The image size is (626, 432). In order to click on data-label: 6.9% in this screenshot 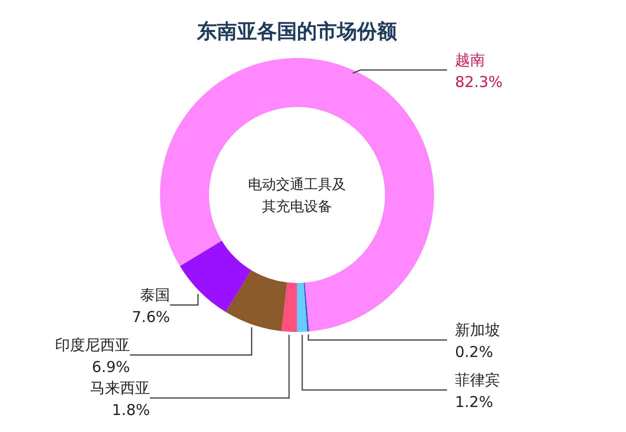, I will do `click(111, 367)`.